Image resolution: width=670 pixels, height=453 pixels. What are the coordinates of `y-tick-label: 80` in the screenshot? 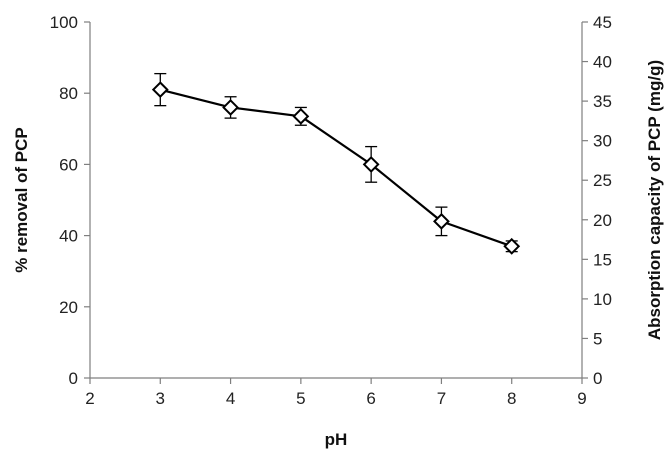 It's located at (68, 93).